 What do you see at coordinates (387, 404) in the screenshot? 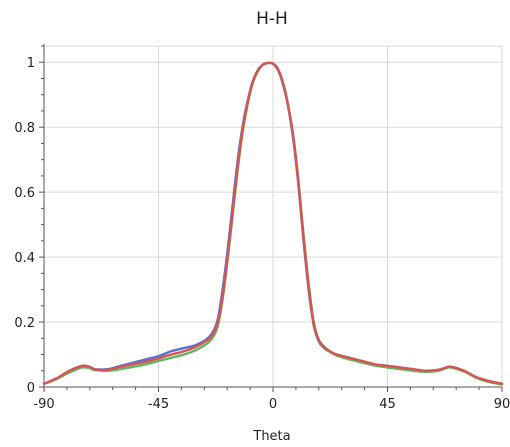
I see `x-tick-label: 45` at bounding box center [387, 404].